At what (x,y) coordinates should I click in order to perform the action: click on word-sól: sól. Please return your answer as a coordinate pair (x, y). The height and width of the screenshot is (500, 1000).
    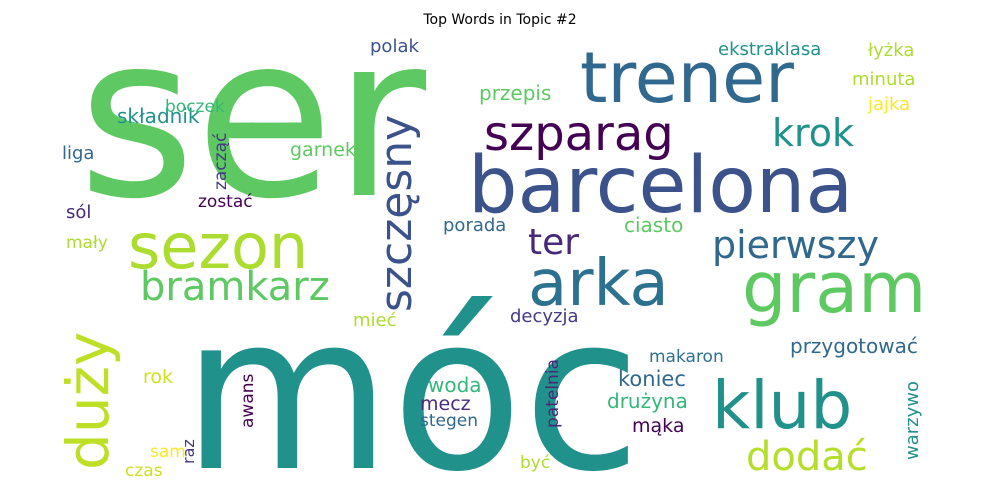
    Looking at the image, I should click on (78, 212).